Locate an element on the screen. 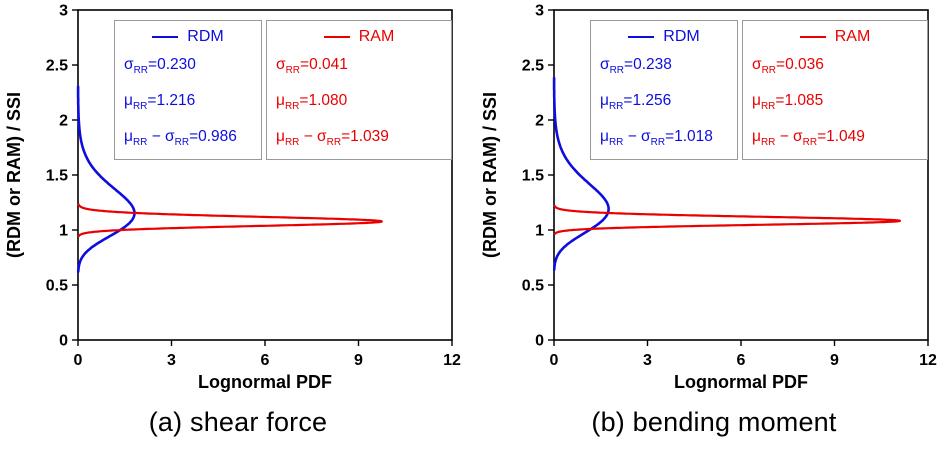  legend-mu-minus-sigma-row: μRR − σRR=1.018 is located at coordinates (664, 140).